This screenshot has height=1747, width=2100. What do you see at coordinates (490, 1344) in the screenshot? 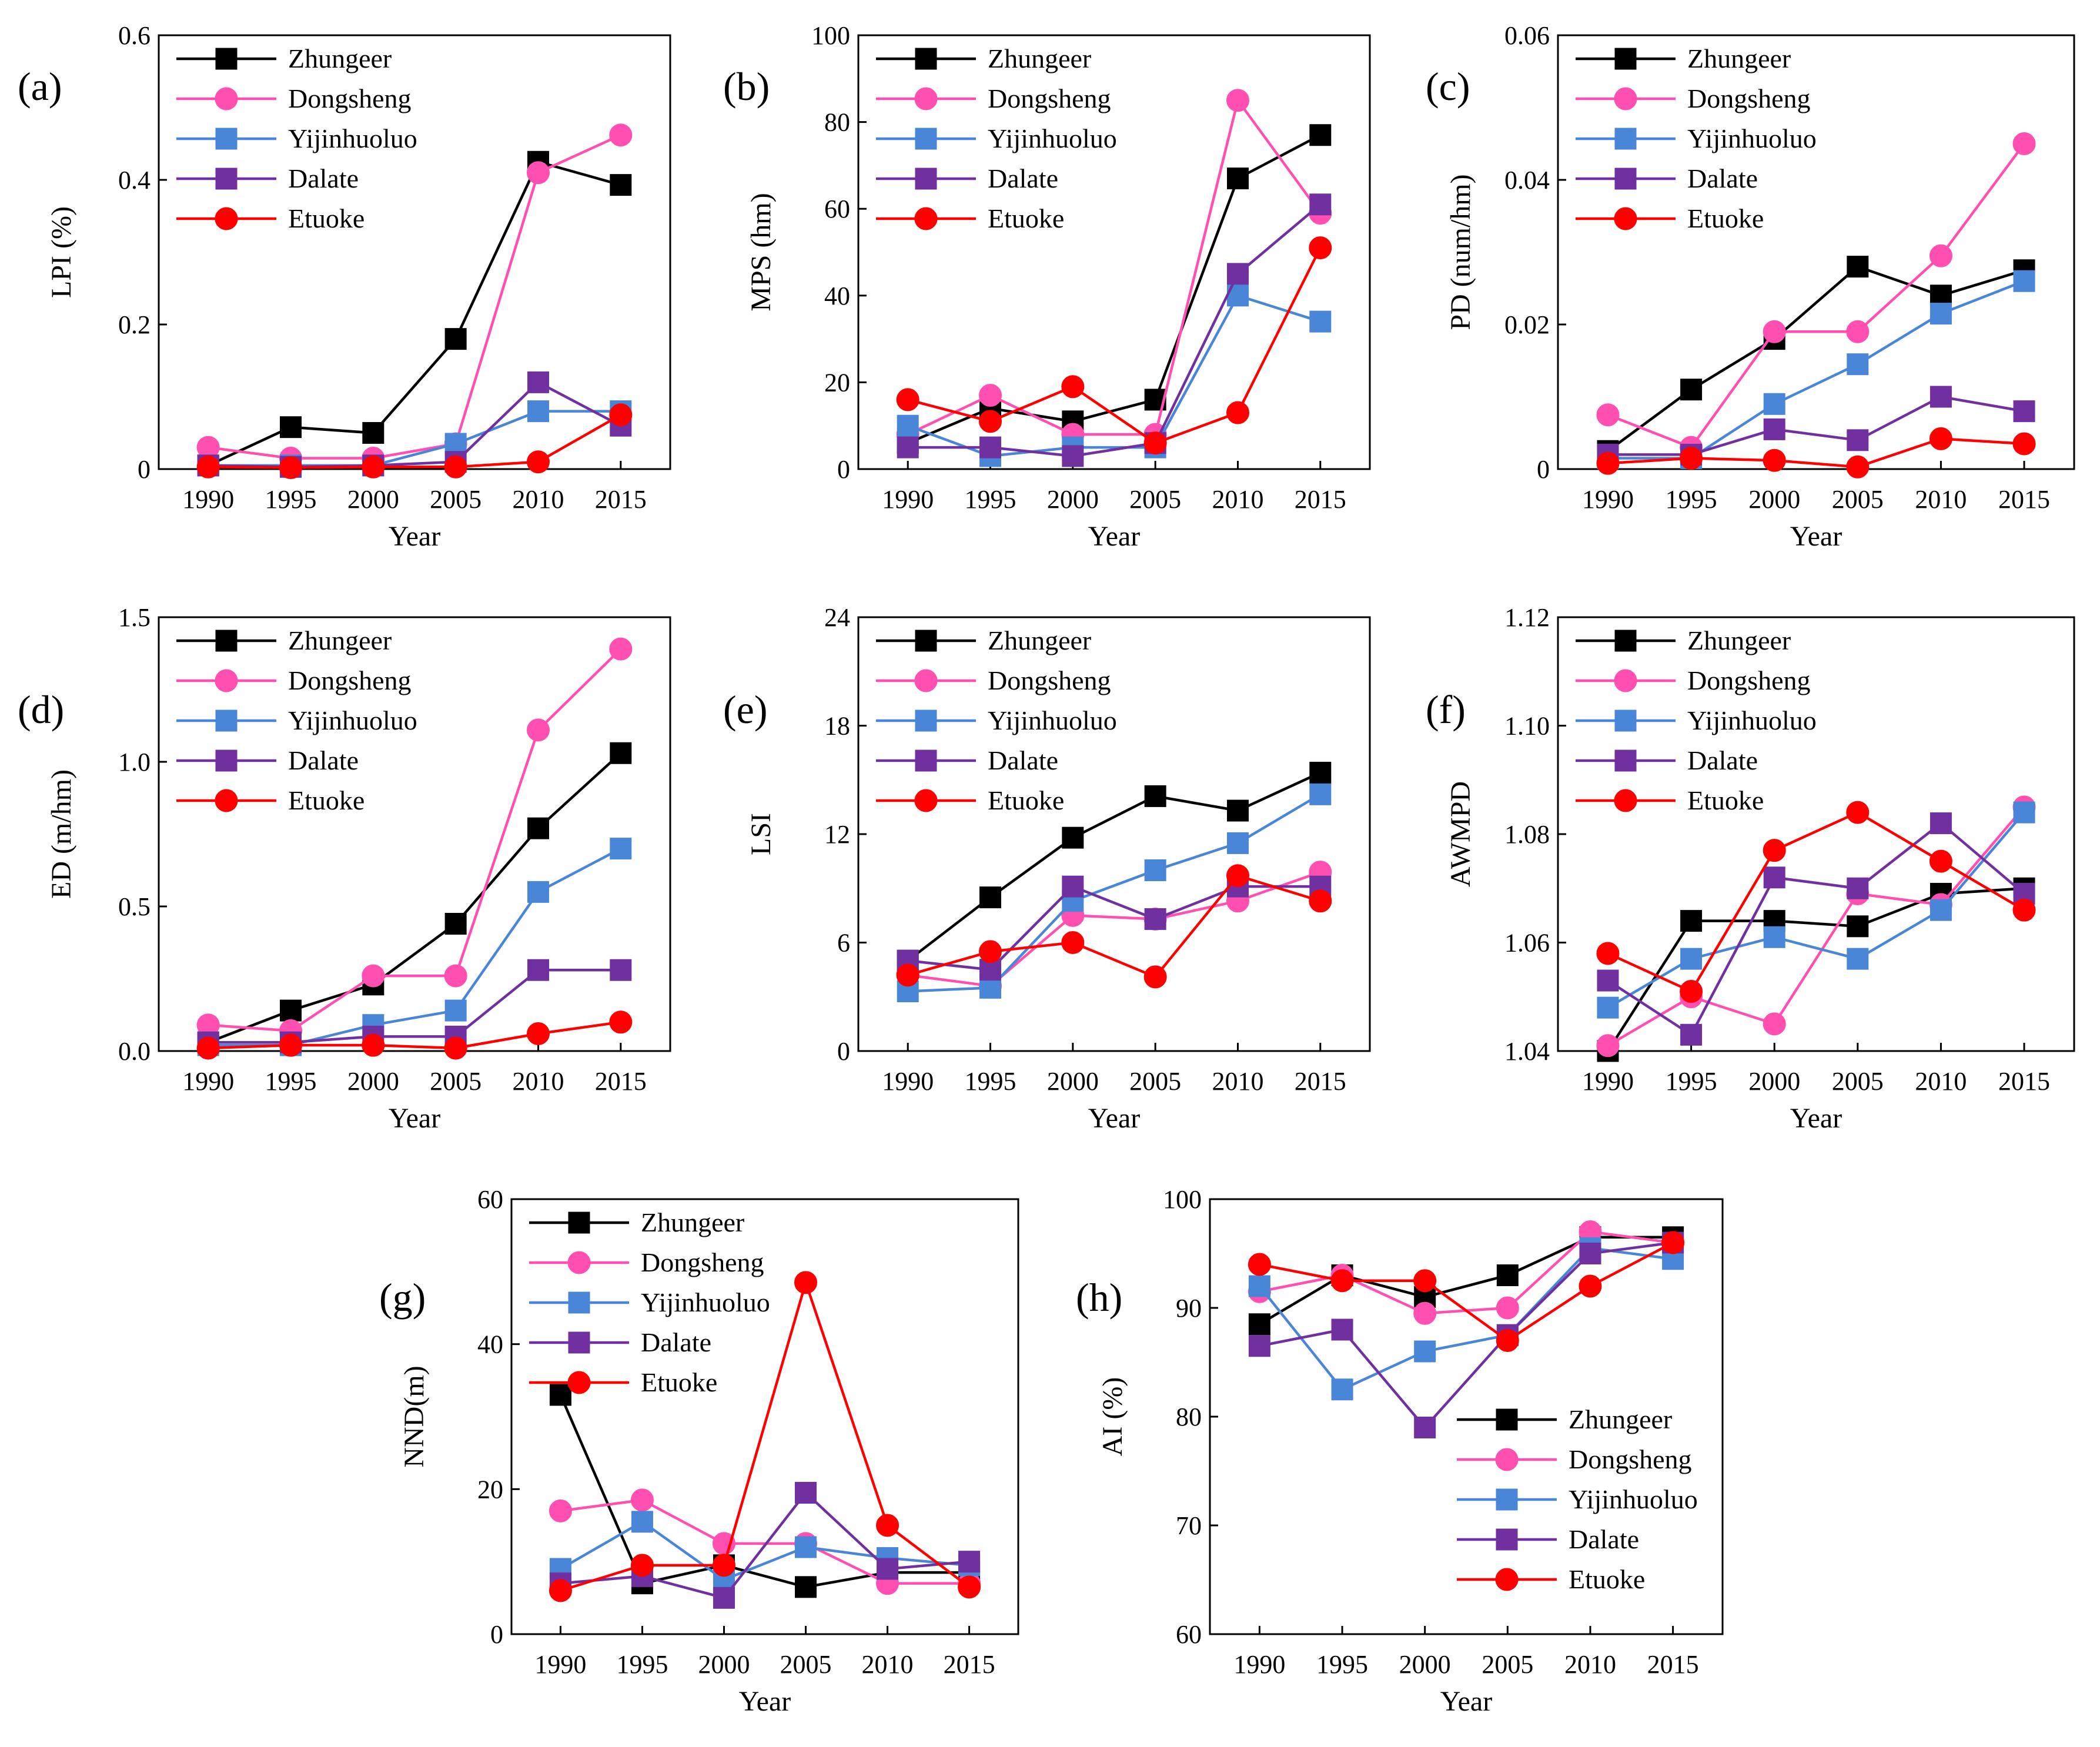
I see `y-tick-label: 40` at bounding box center [490, 1344].